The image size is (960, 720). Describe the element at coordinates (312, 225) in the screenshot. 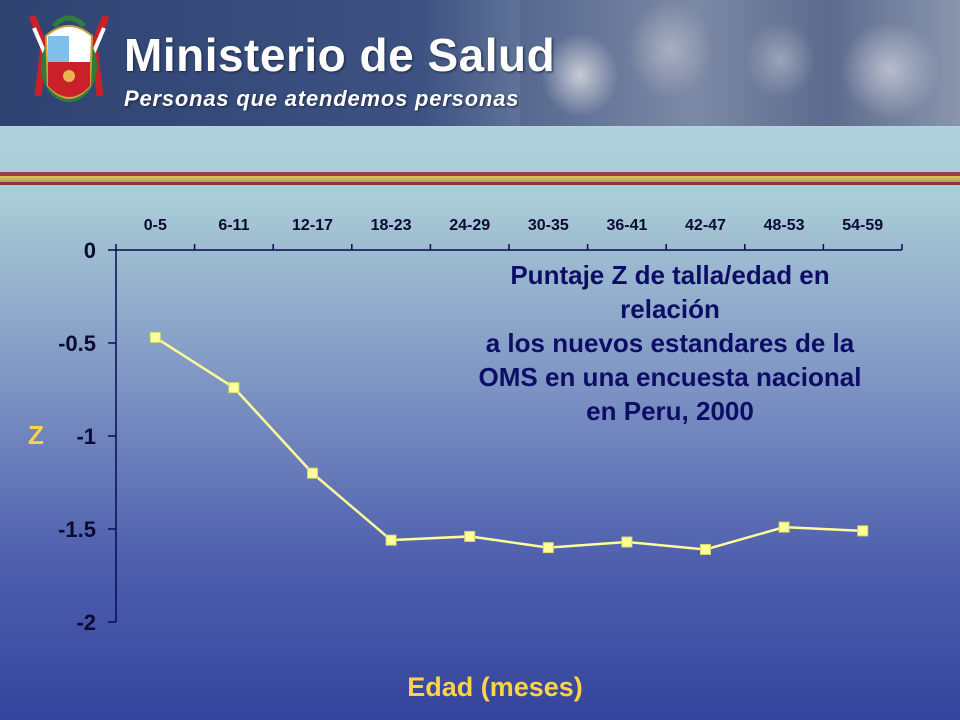

I see `x-tick-label: 12-17` at that location.